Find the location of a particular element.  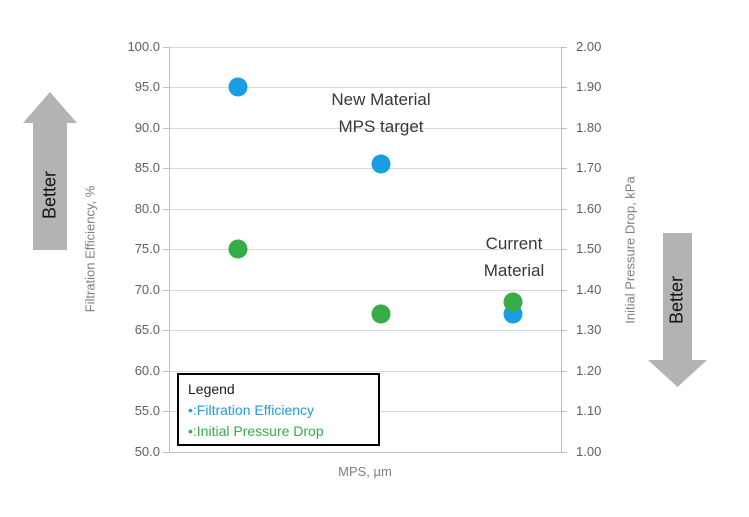

y-left-tick-label: 70.0 is located at coordinates (147, 289).